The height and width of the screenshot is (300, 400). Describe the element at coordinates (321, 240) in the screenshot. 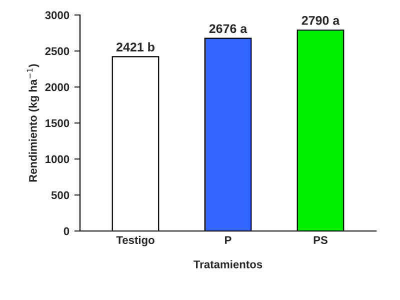

I see `x-tick-label: PS` at that location.